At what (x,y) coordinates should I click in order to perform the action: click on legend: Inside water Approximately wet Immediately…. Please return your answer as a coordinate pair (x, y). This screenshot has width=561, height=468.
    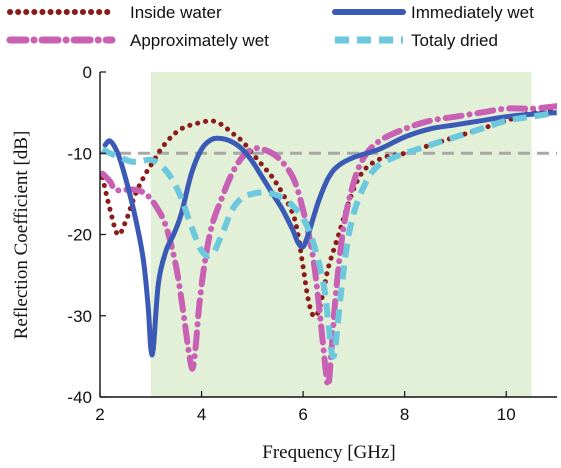
    Looking at the image, I should click on (270, 26).